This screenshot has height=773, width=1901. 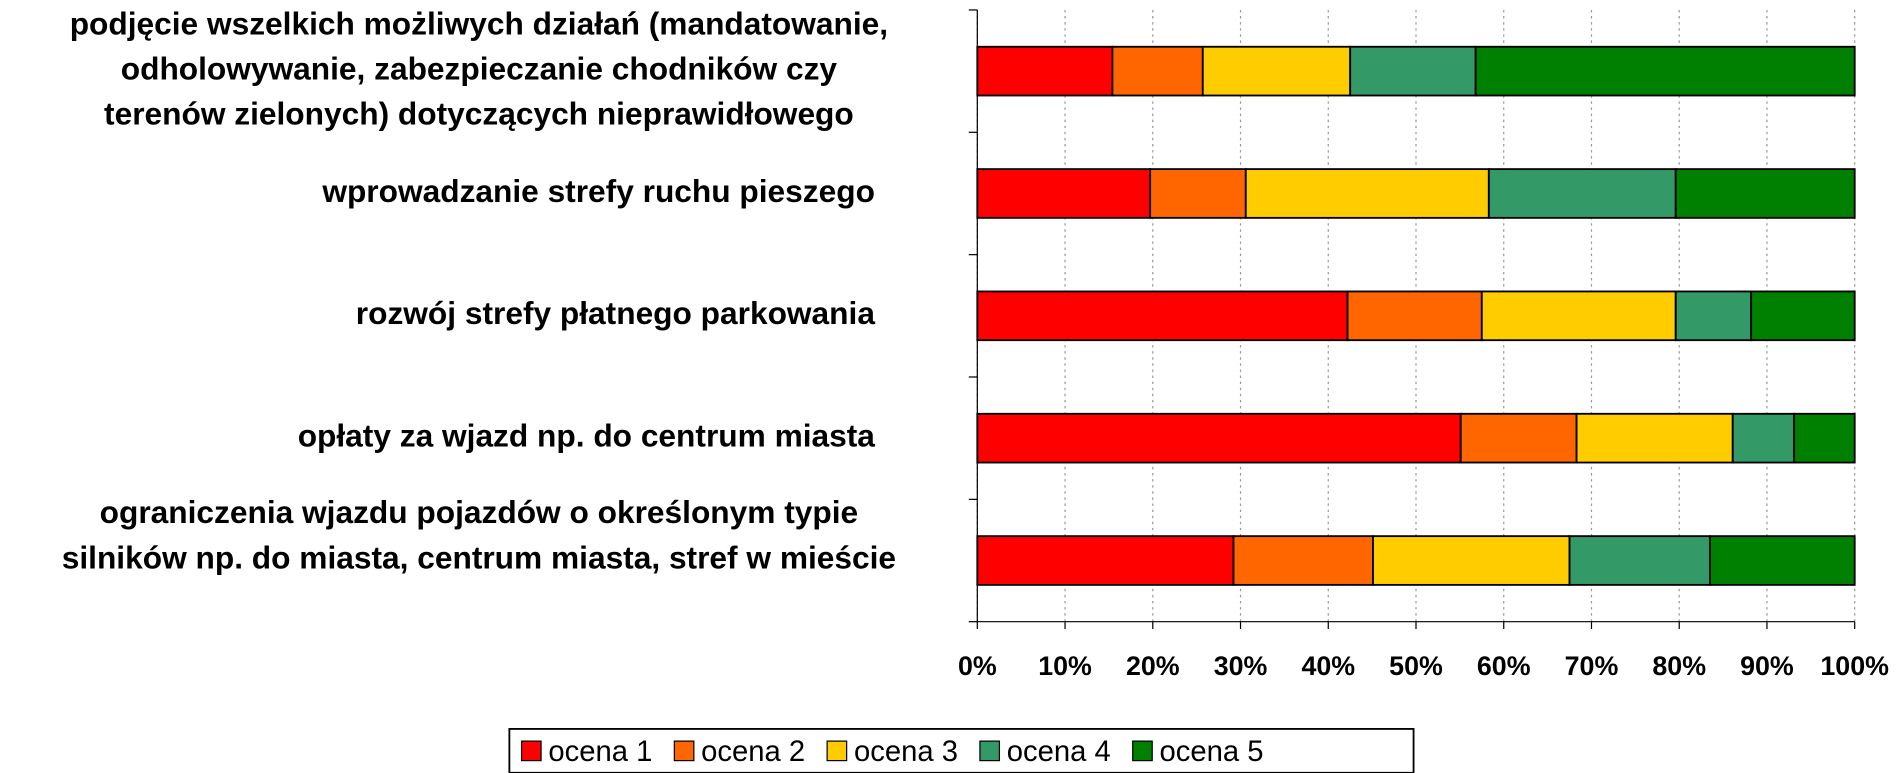 I want to click on x-tick-label: 60%, so click(x=1504, y=666).